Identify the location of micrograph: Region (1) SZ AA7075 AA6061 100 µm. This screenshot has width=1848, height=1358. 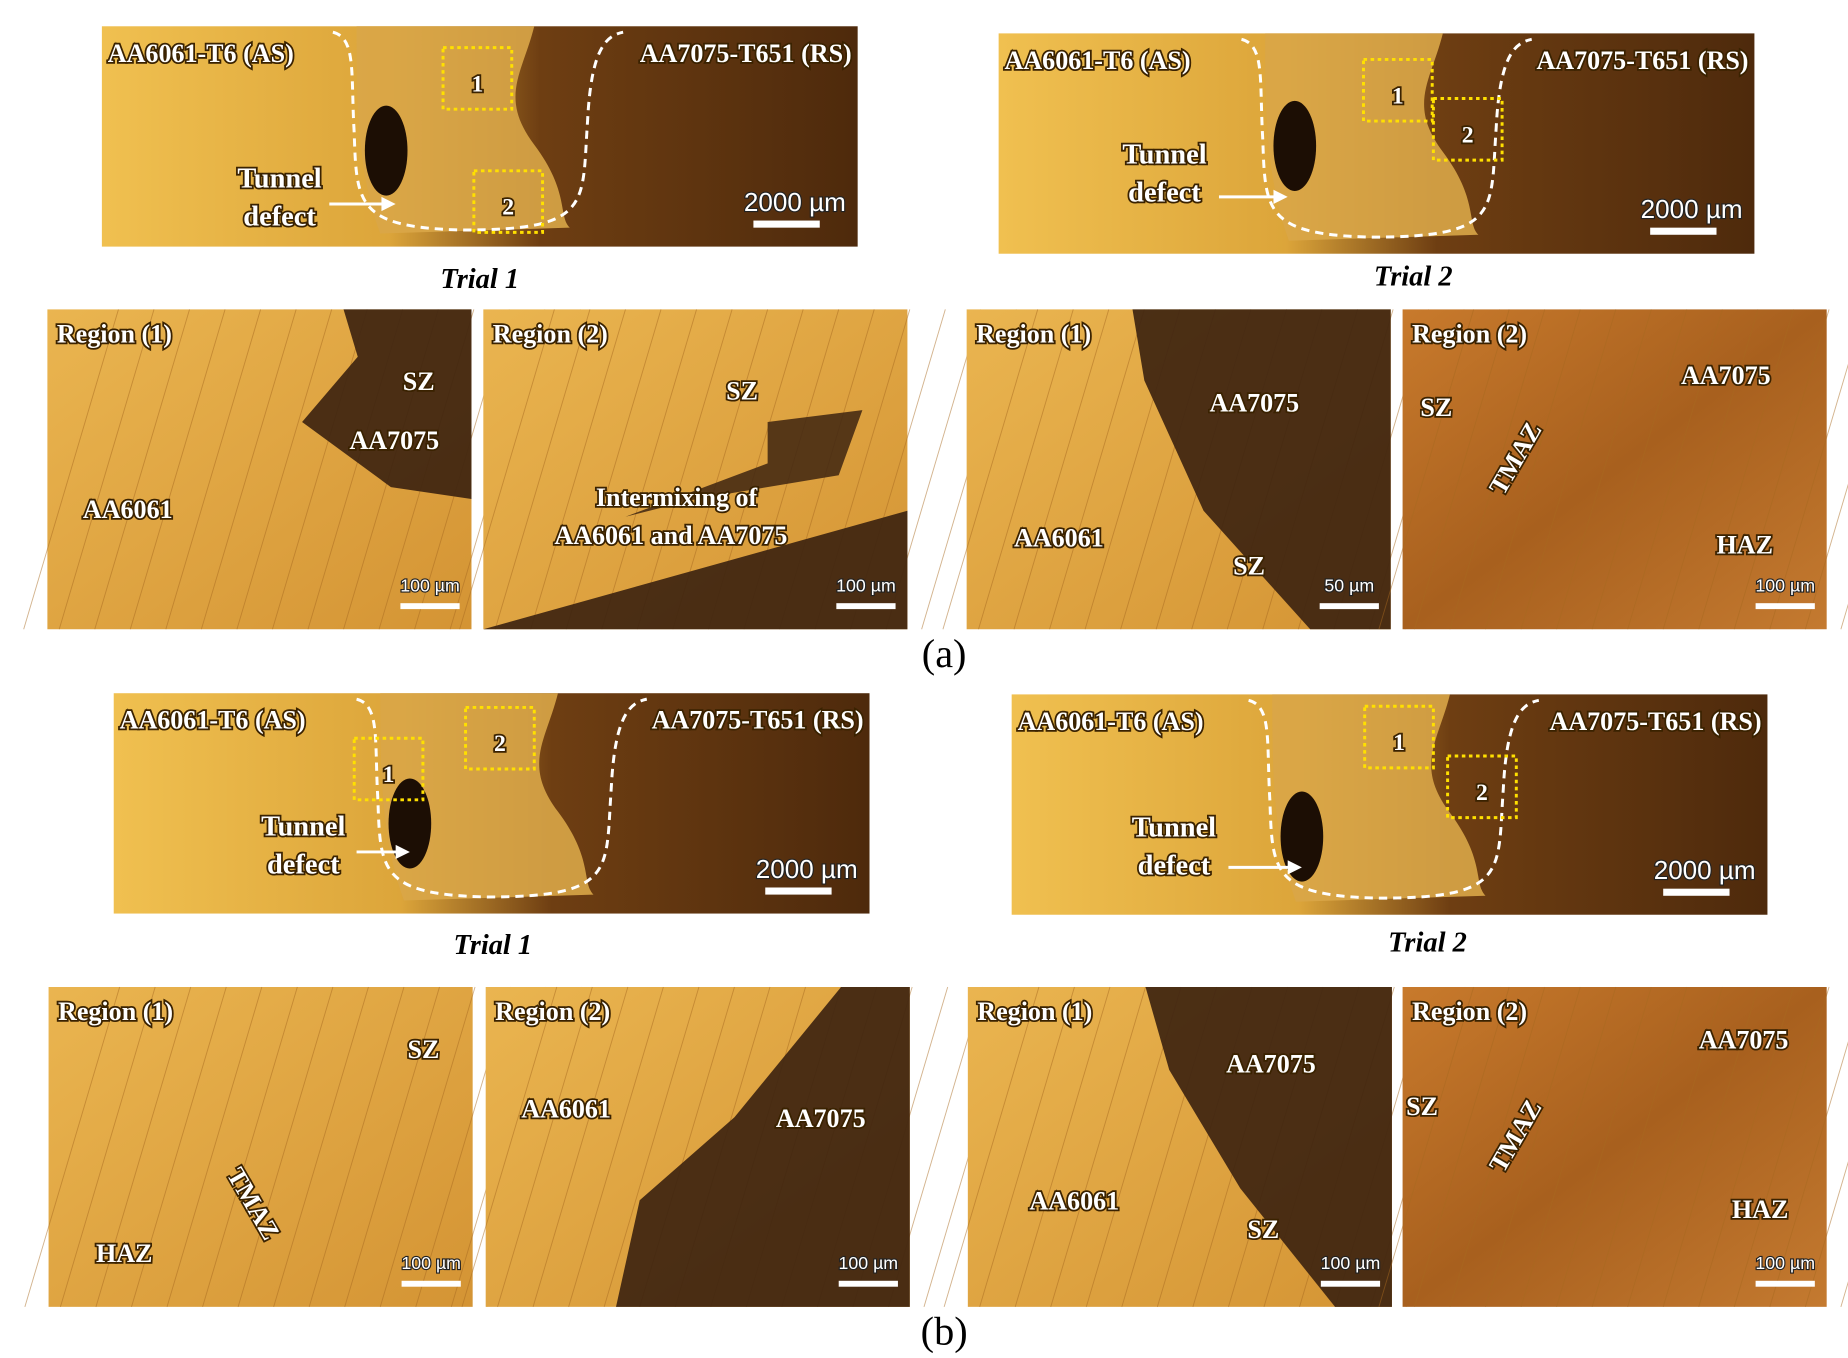
(302, 469).